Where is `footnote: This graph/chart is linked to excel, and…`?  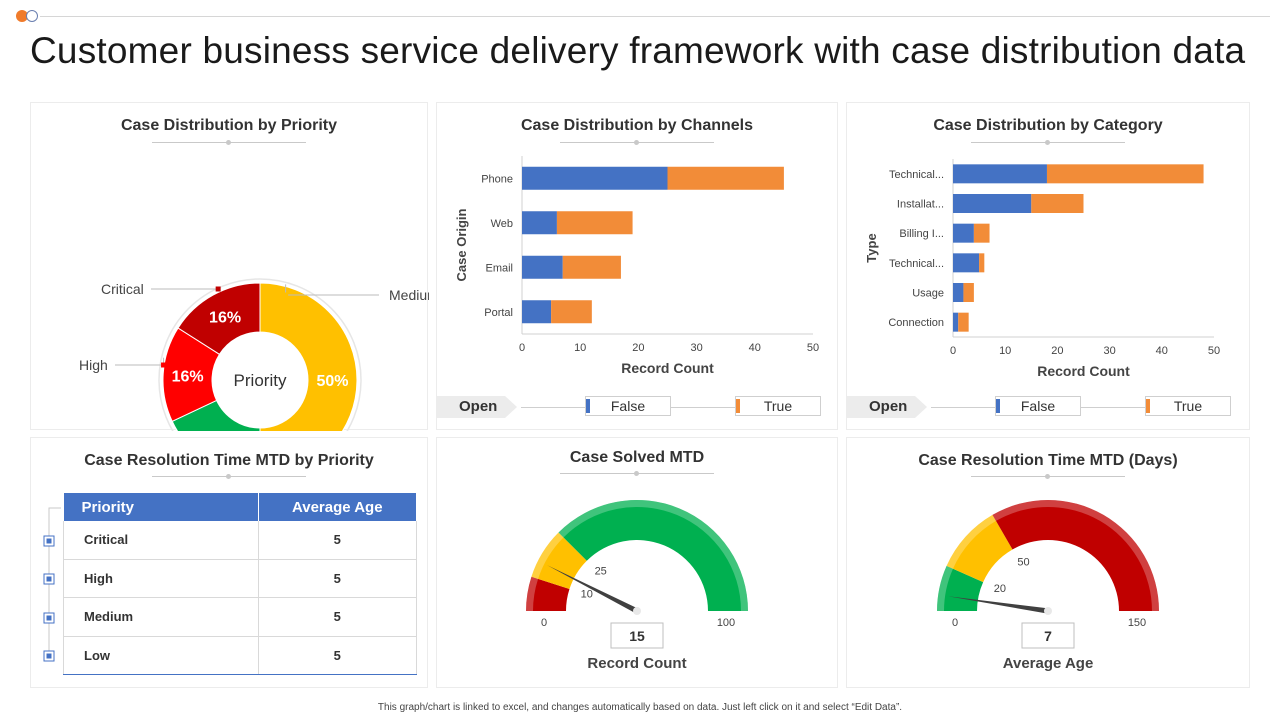 footnote: This graph/chart is linked to excel, and… is located at coordinates (640, 707).